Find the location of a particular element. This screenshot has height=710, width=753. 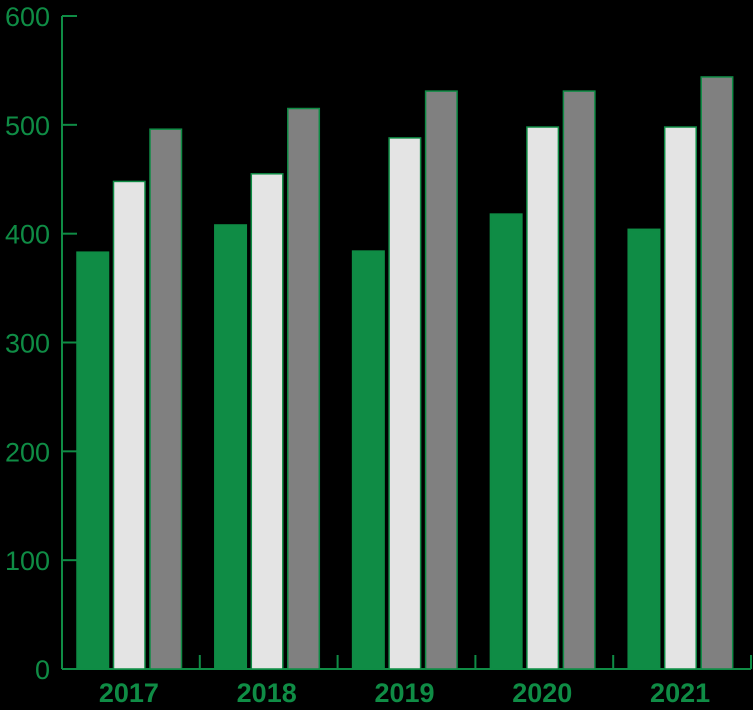

y-tick-label: 400 is located at coordinates (27, 235).